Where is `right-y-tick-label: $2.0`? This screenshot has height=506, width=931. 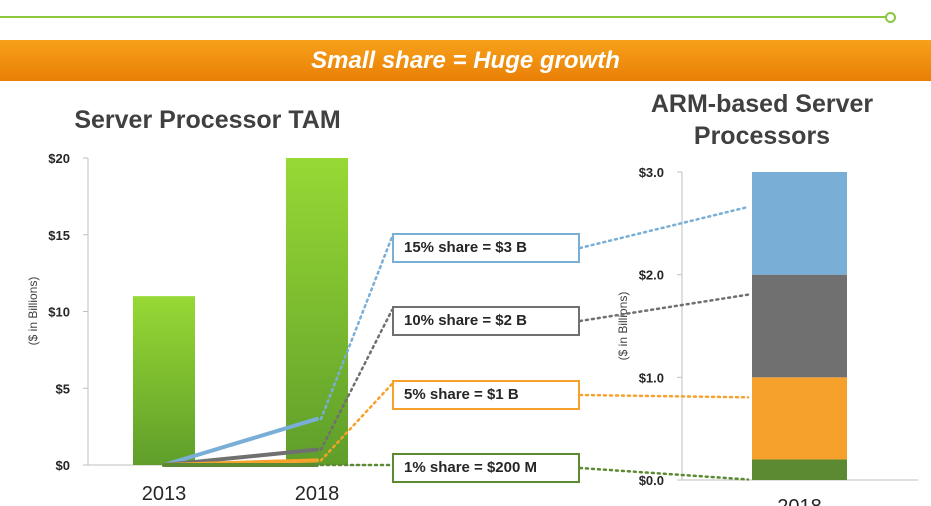 right-y-tick-label: $2.0 is located at coordinates (651, 275).